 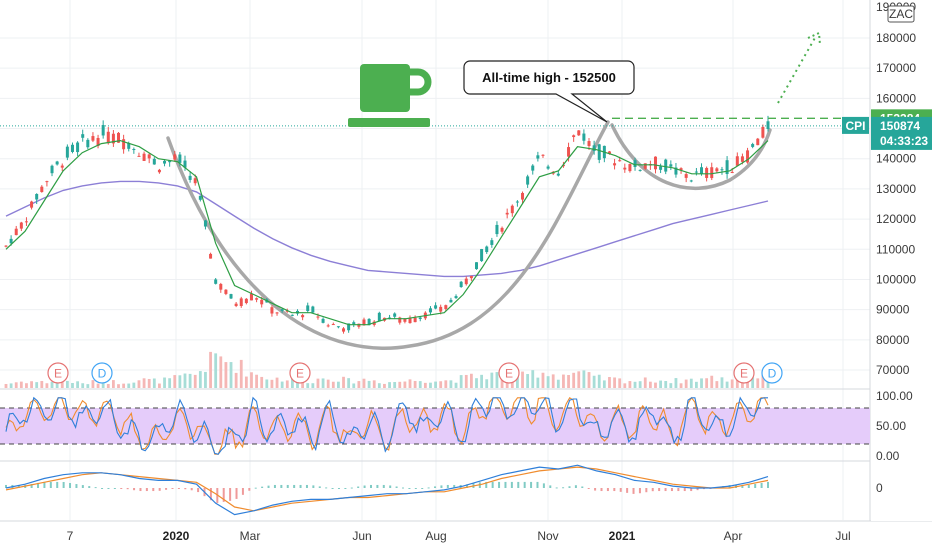 I want to click on coffee-cup-body, so click(x=385, y=88).